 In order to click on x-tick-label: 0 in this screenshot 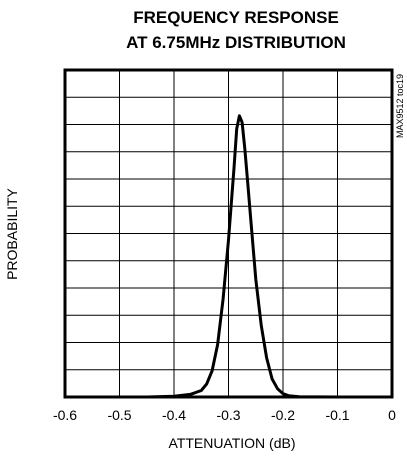, I will do `click(392, 415)`.